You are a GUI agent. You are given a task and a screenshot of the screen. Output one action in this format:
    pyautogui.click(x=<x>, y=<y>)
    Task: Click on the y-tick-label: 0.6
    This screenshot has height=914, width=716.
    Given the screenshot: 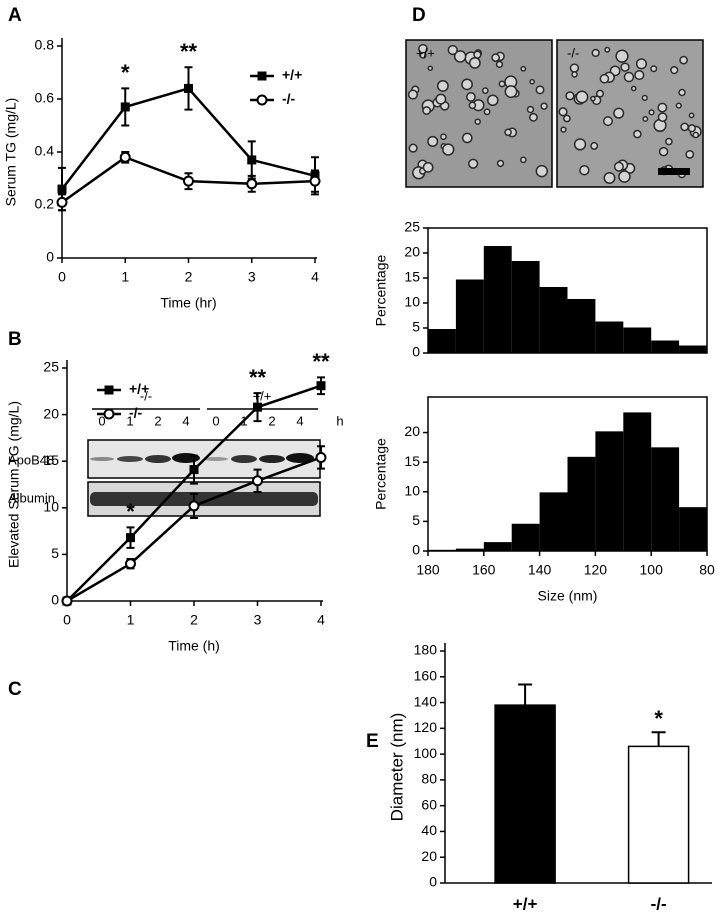 What is the action you would take?
    pyautogui.click(x=45, y=98)
    